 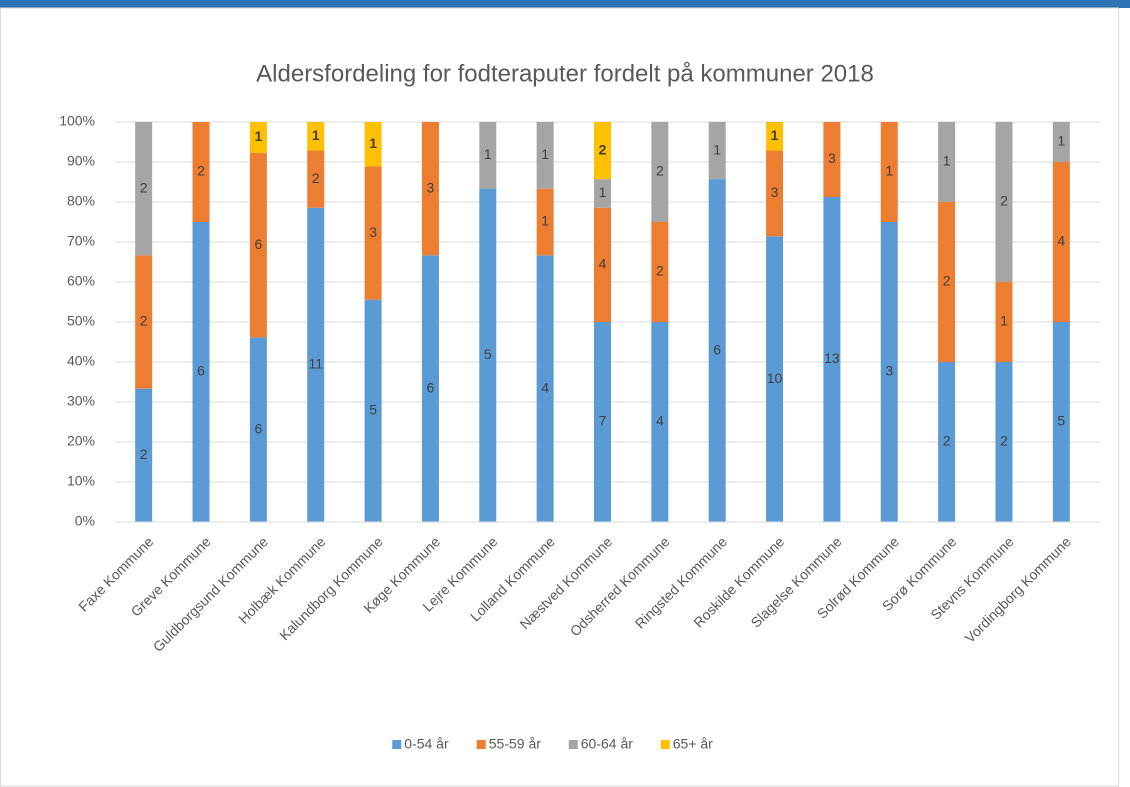 I want to click on data-label: 13, so click(x=832, y=358).